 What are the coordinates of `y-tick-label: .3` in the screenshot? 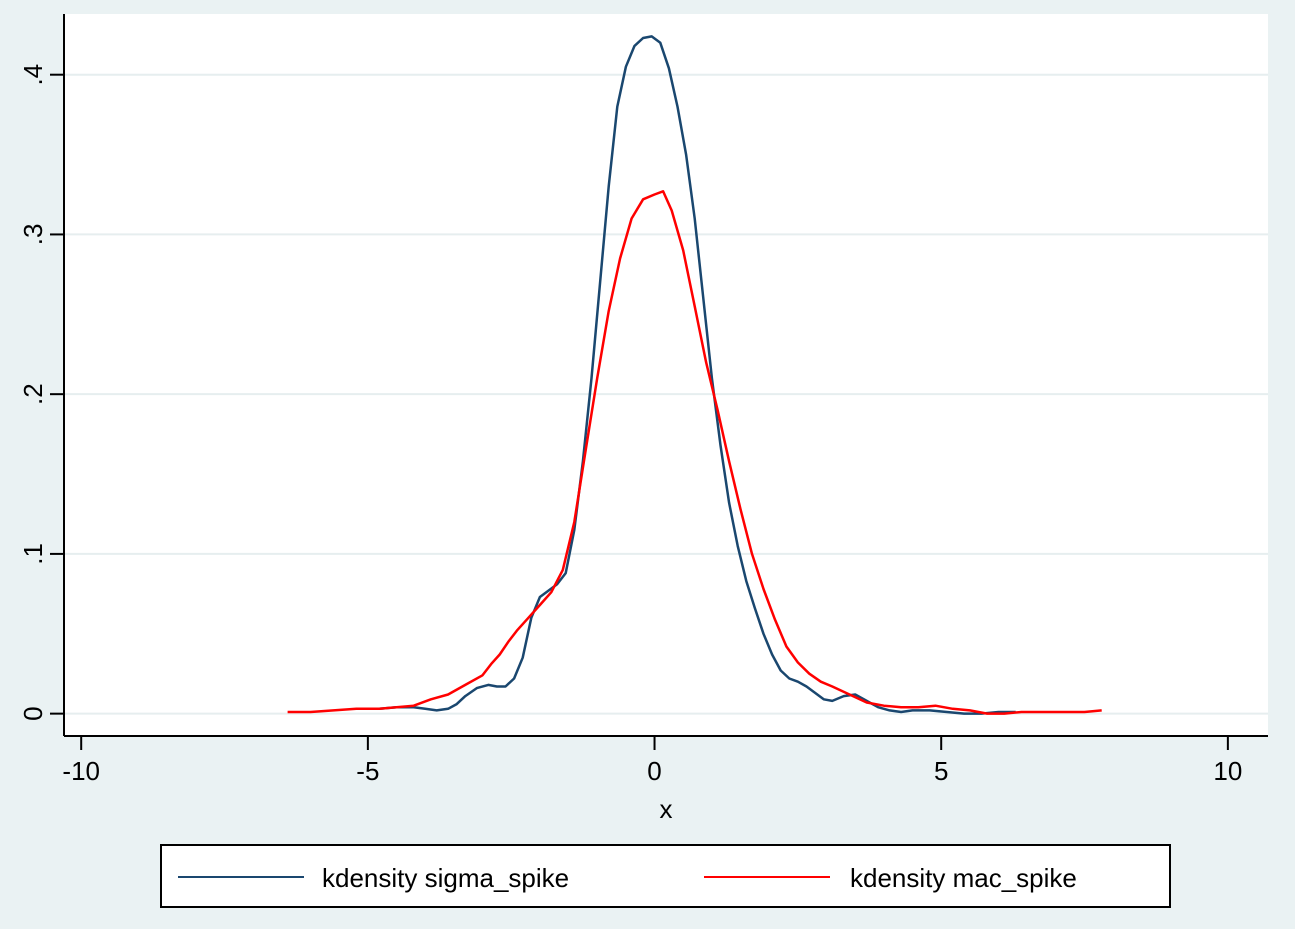 It's located at (33, 235).